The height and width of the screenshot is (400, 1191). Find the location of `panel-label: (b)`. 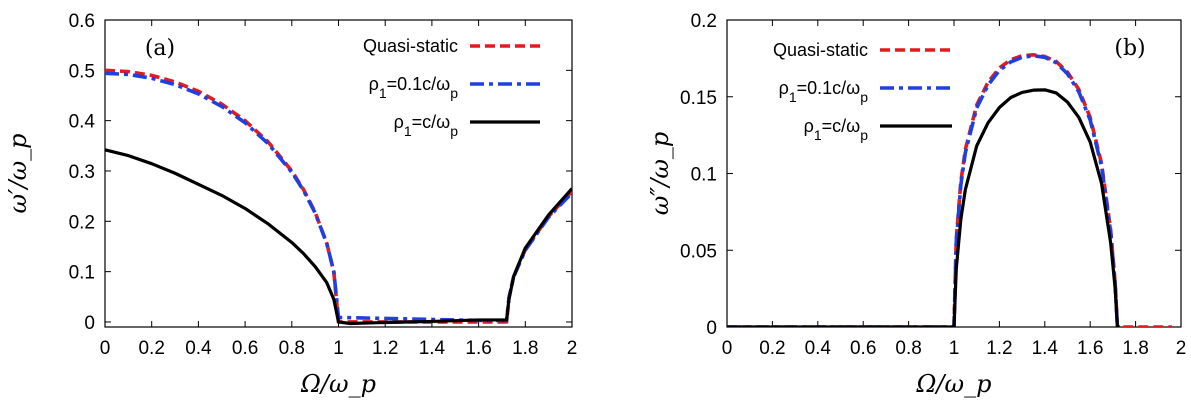

panel-label: (b) is located at coordinates (1129, 48).